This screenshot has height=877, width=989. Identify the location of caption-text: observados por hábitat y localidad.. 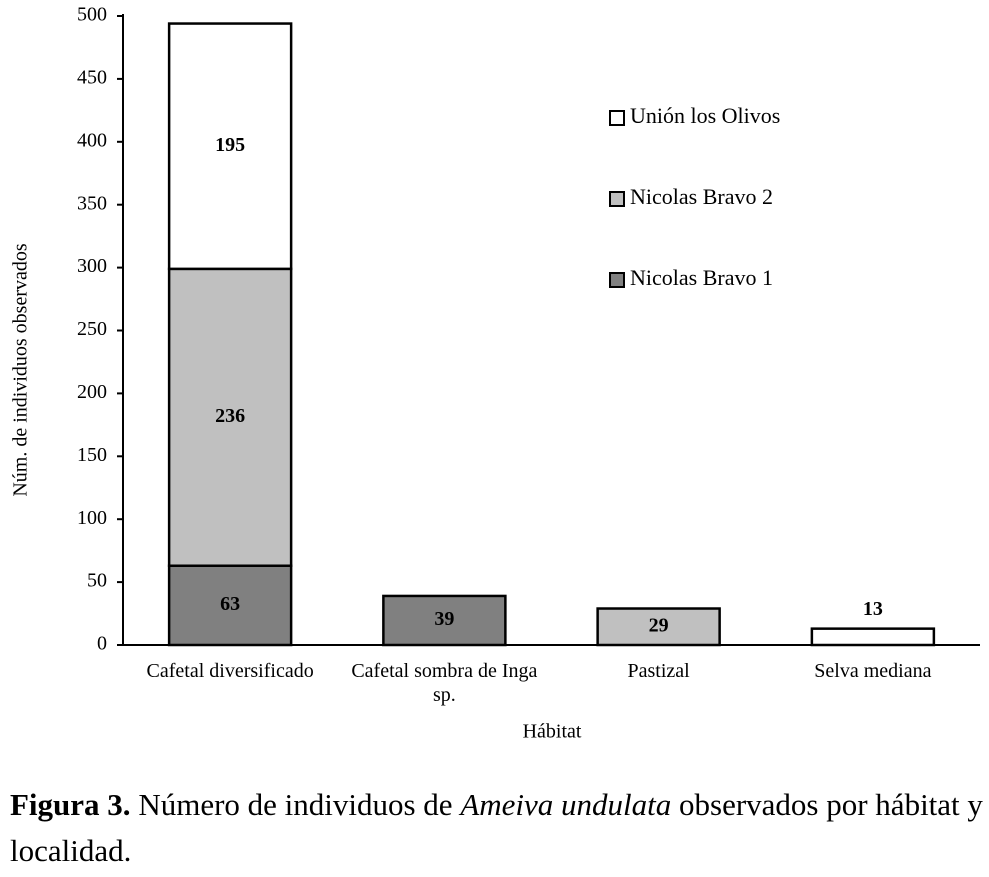
(496, 827).